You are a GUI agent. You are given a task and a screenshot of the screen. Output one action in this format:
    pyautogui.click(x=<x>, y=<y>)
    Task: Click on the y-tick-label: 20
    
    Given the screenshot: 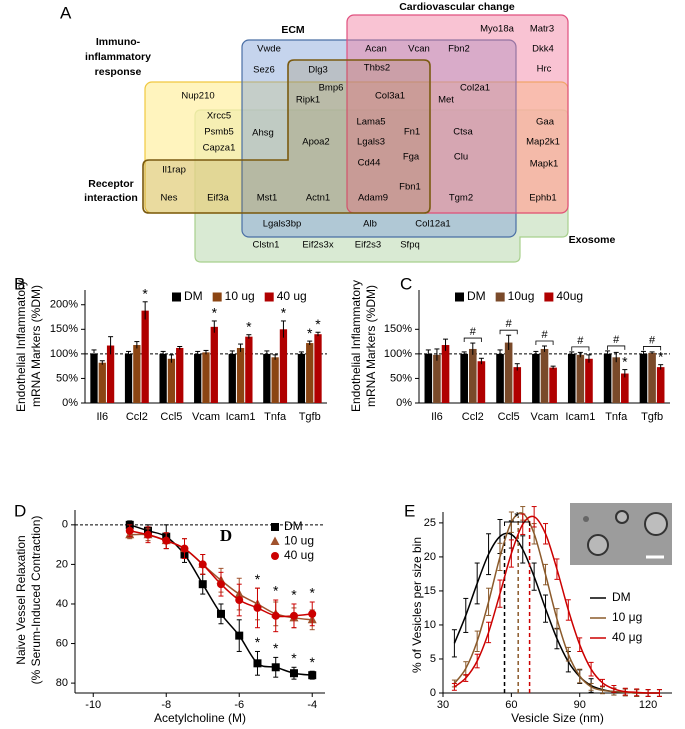 What is the action you would take?
    pyautogui.click(x=430, y=557)
    